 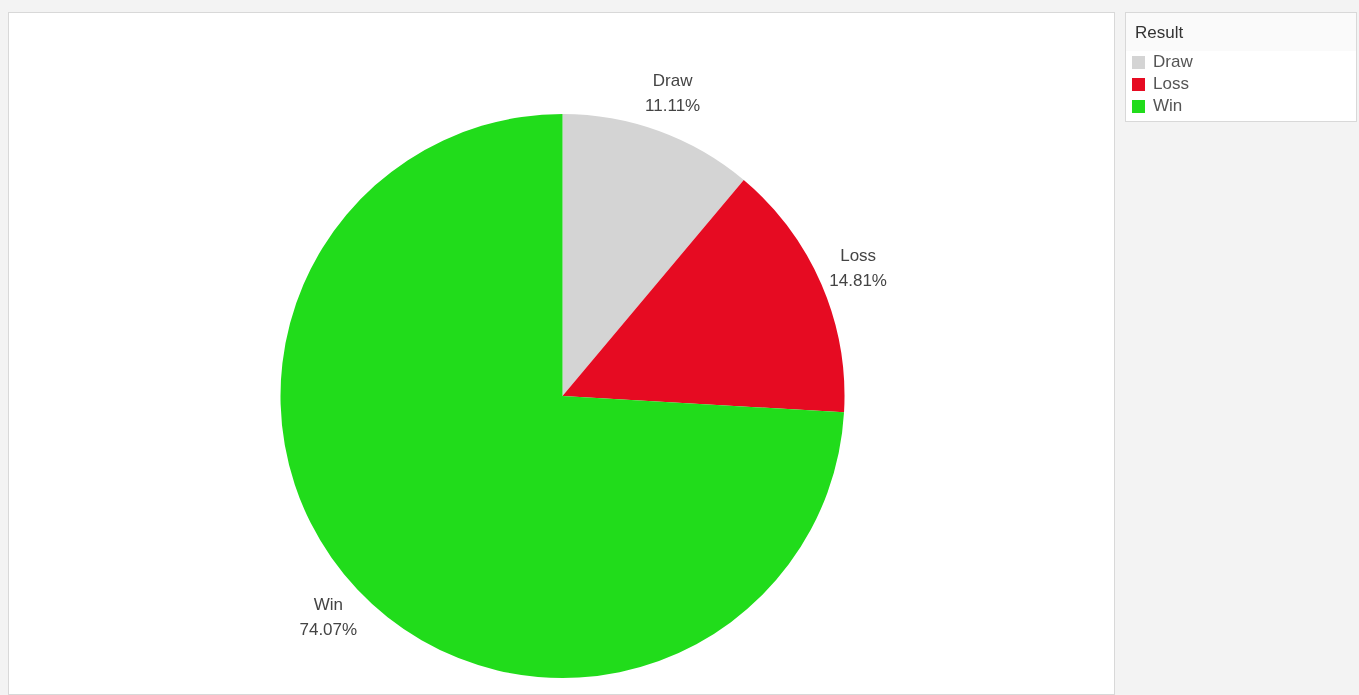 I want to click on slice-label: Win, so click(x=328, y=604).